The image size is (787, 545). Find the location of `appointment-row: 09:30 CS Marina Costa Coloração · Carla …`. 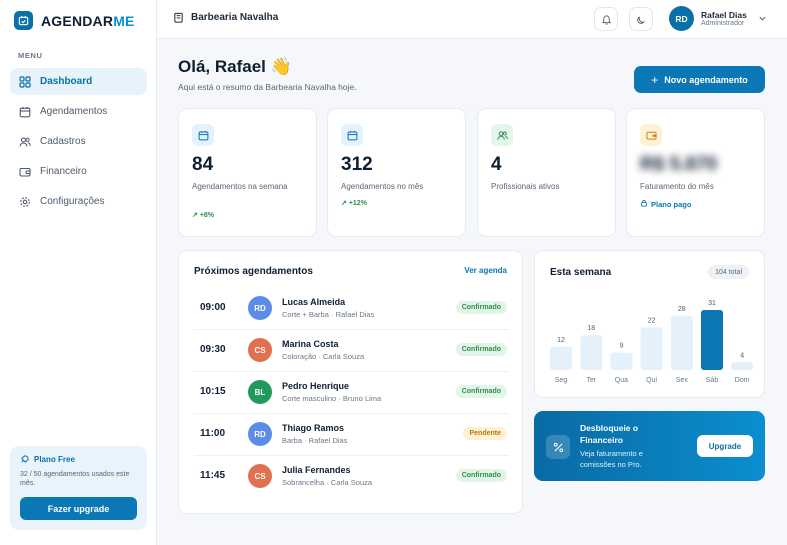

appointment-row: 09:30 CS Marina Costa Coloração · Carla … is located at coordinates (351, 351).